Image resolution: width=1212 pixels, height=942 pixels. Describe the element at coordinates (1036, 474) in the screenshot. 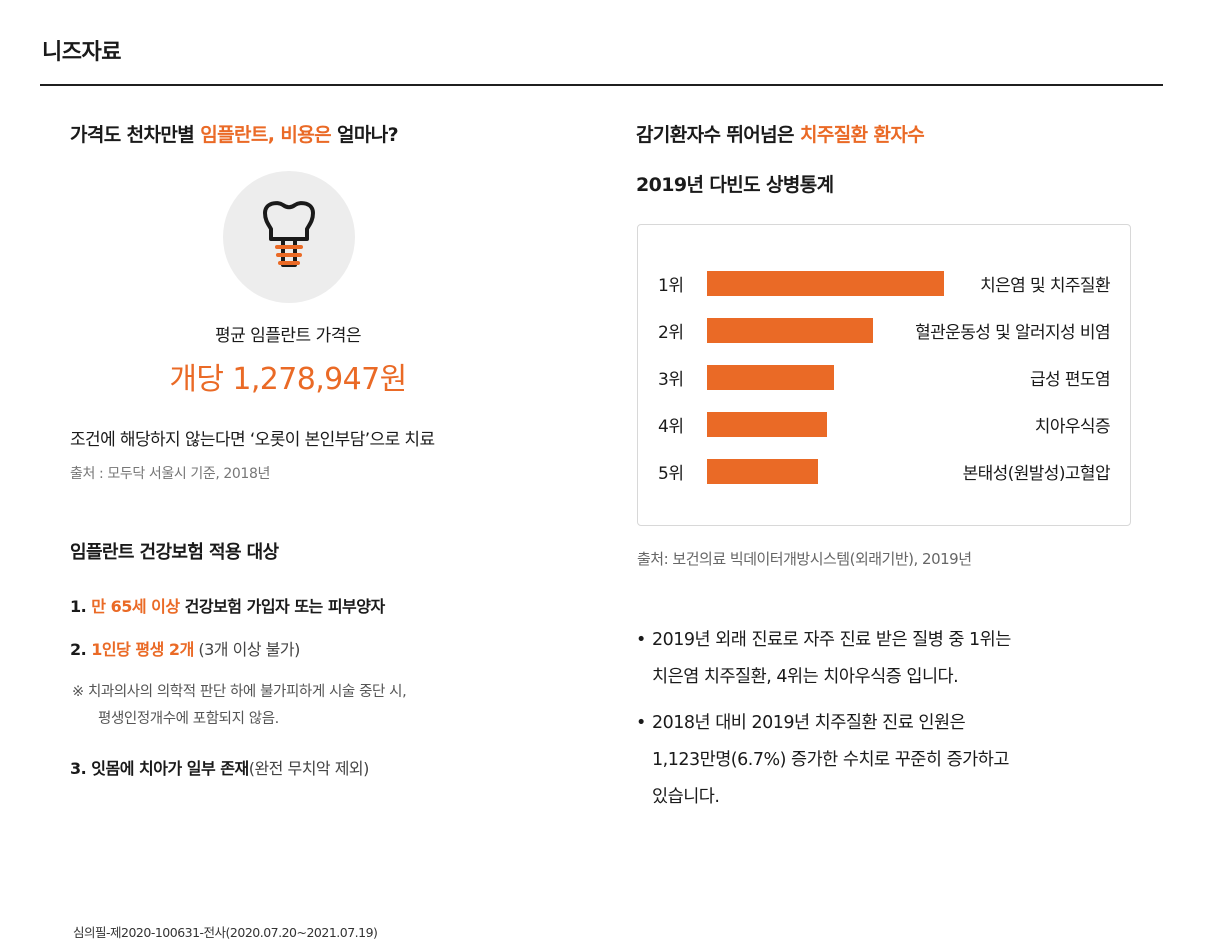

I see `chart-disease-label: 본태성(원발성)고혈압` at that location.